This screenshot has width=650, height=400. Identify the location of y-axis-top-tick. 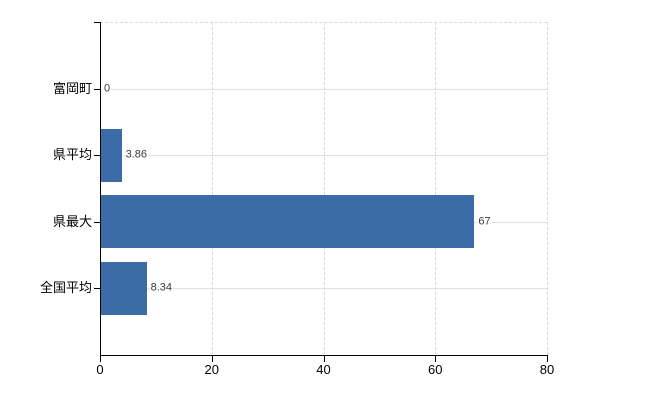
(97, 22).